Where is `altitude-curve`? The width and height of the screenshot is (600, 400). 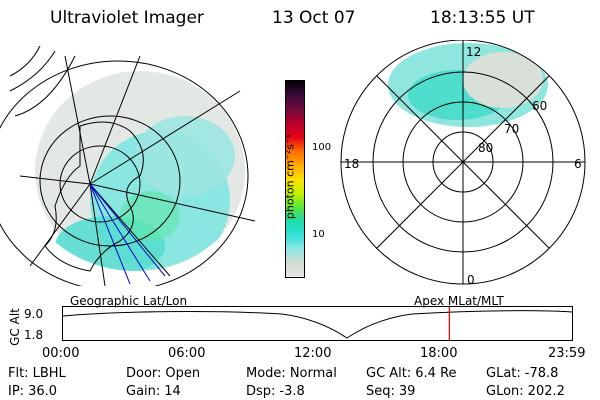
altitude-curve is located at coordinates (317, 324).